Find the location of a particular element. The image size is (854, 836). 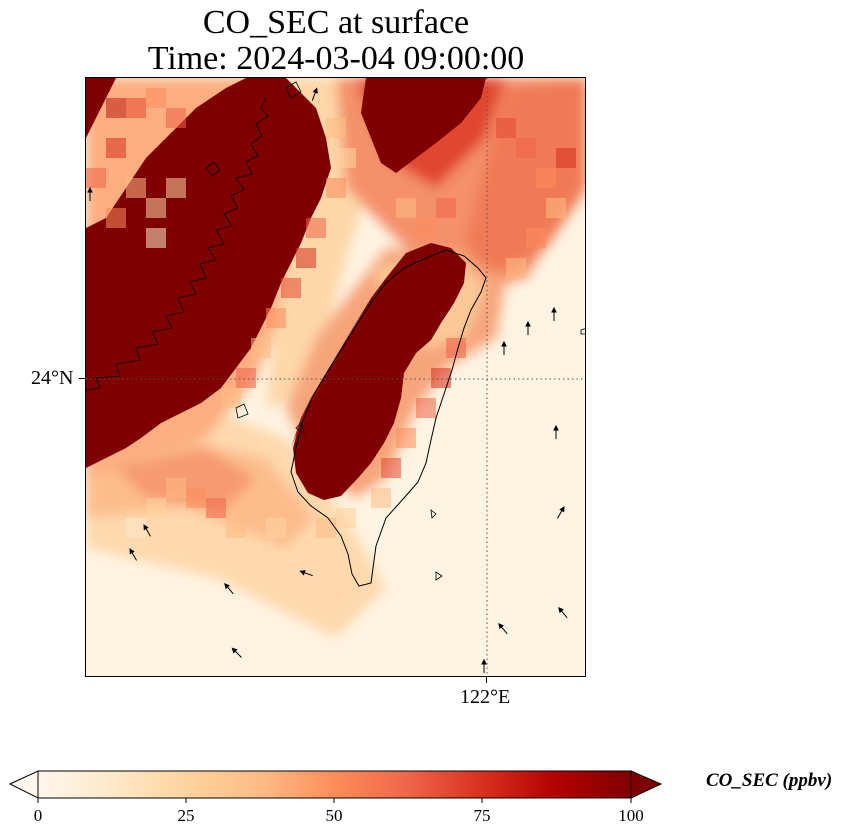

colorbar-tick-100: 100 is located at coordinates (631, 815).